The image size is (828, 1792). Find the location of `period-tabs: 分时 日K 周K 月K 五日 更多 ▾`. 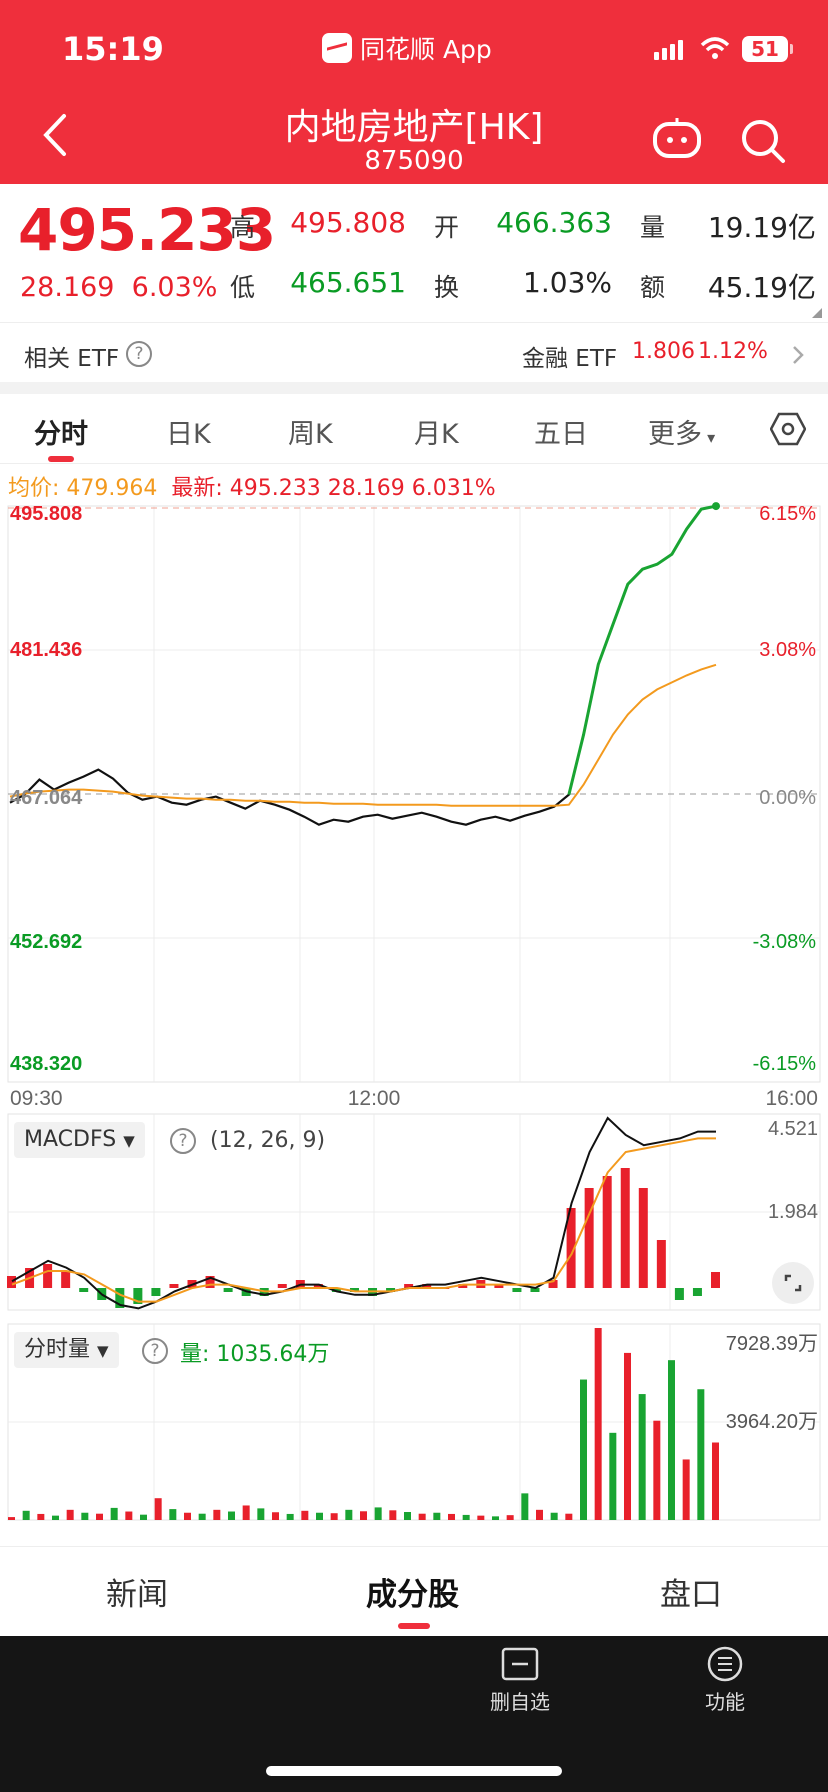

period-tabs: 分时 日K 周K 月K 五日 更多 ▾ is located at coordinates (414, 429).